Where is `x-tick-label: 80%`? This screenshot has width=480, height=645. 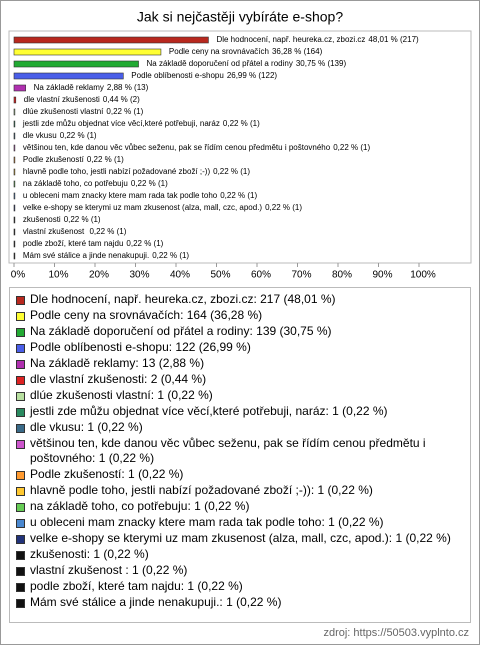
x-tick-label: 80% is located at coordinates (342, 275).